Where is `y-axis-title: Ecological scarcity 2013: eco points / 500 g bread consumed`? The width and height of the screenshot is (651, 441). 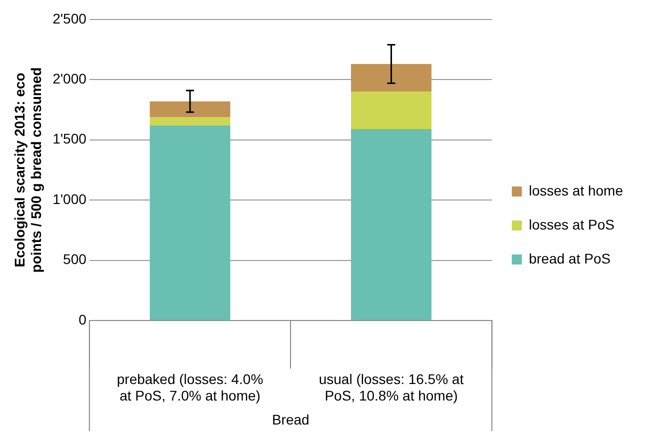
y-axis-title: Ecological scarcity 2013: eco points / 500 g bread consumed is located at coordinates (27, 170).